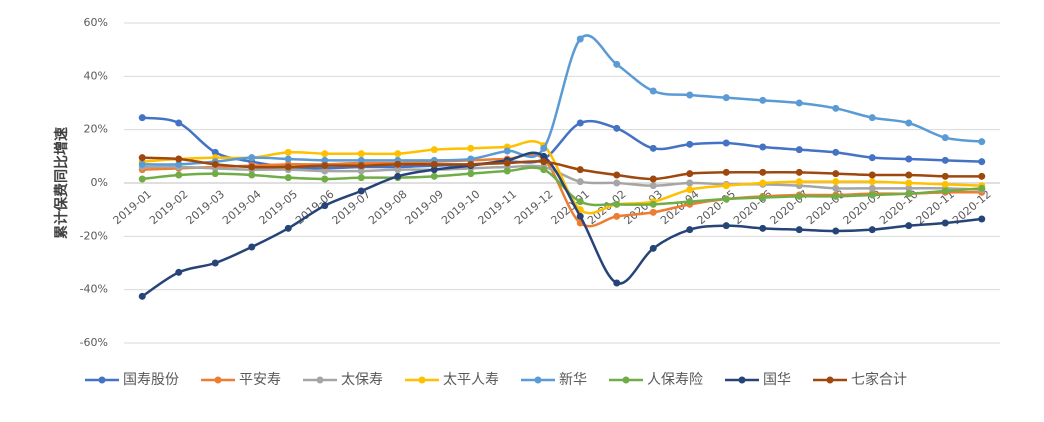 This screenshot has height=422, width=1044. Describe the element at coordinates (94, 235) in the screenshot. I see `y-tick-label: -20%` at that location.